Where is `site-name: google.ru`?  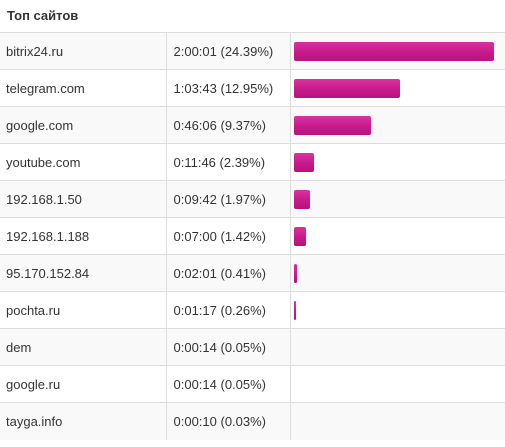 site-name: google.ru is located at coordinates (83, 384).